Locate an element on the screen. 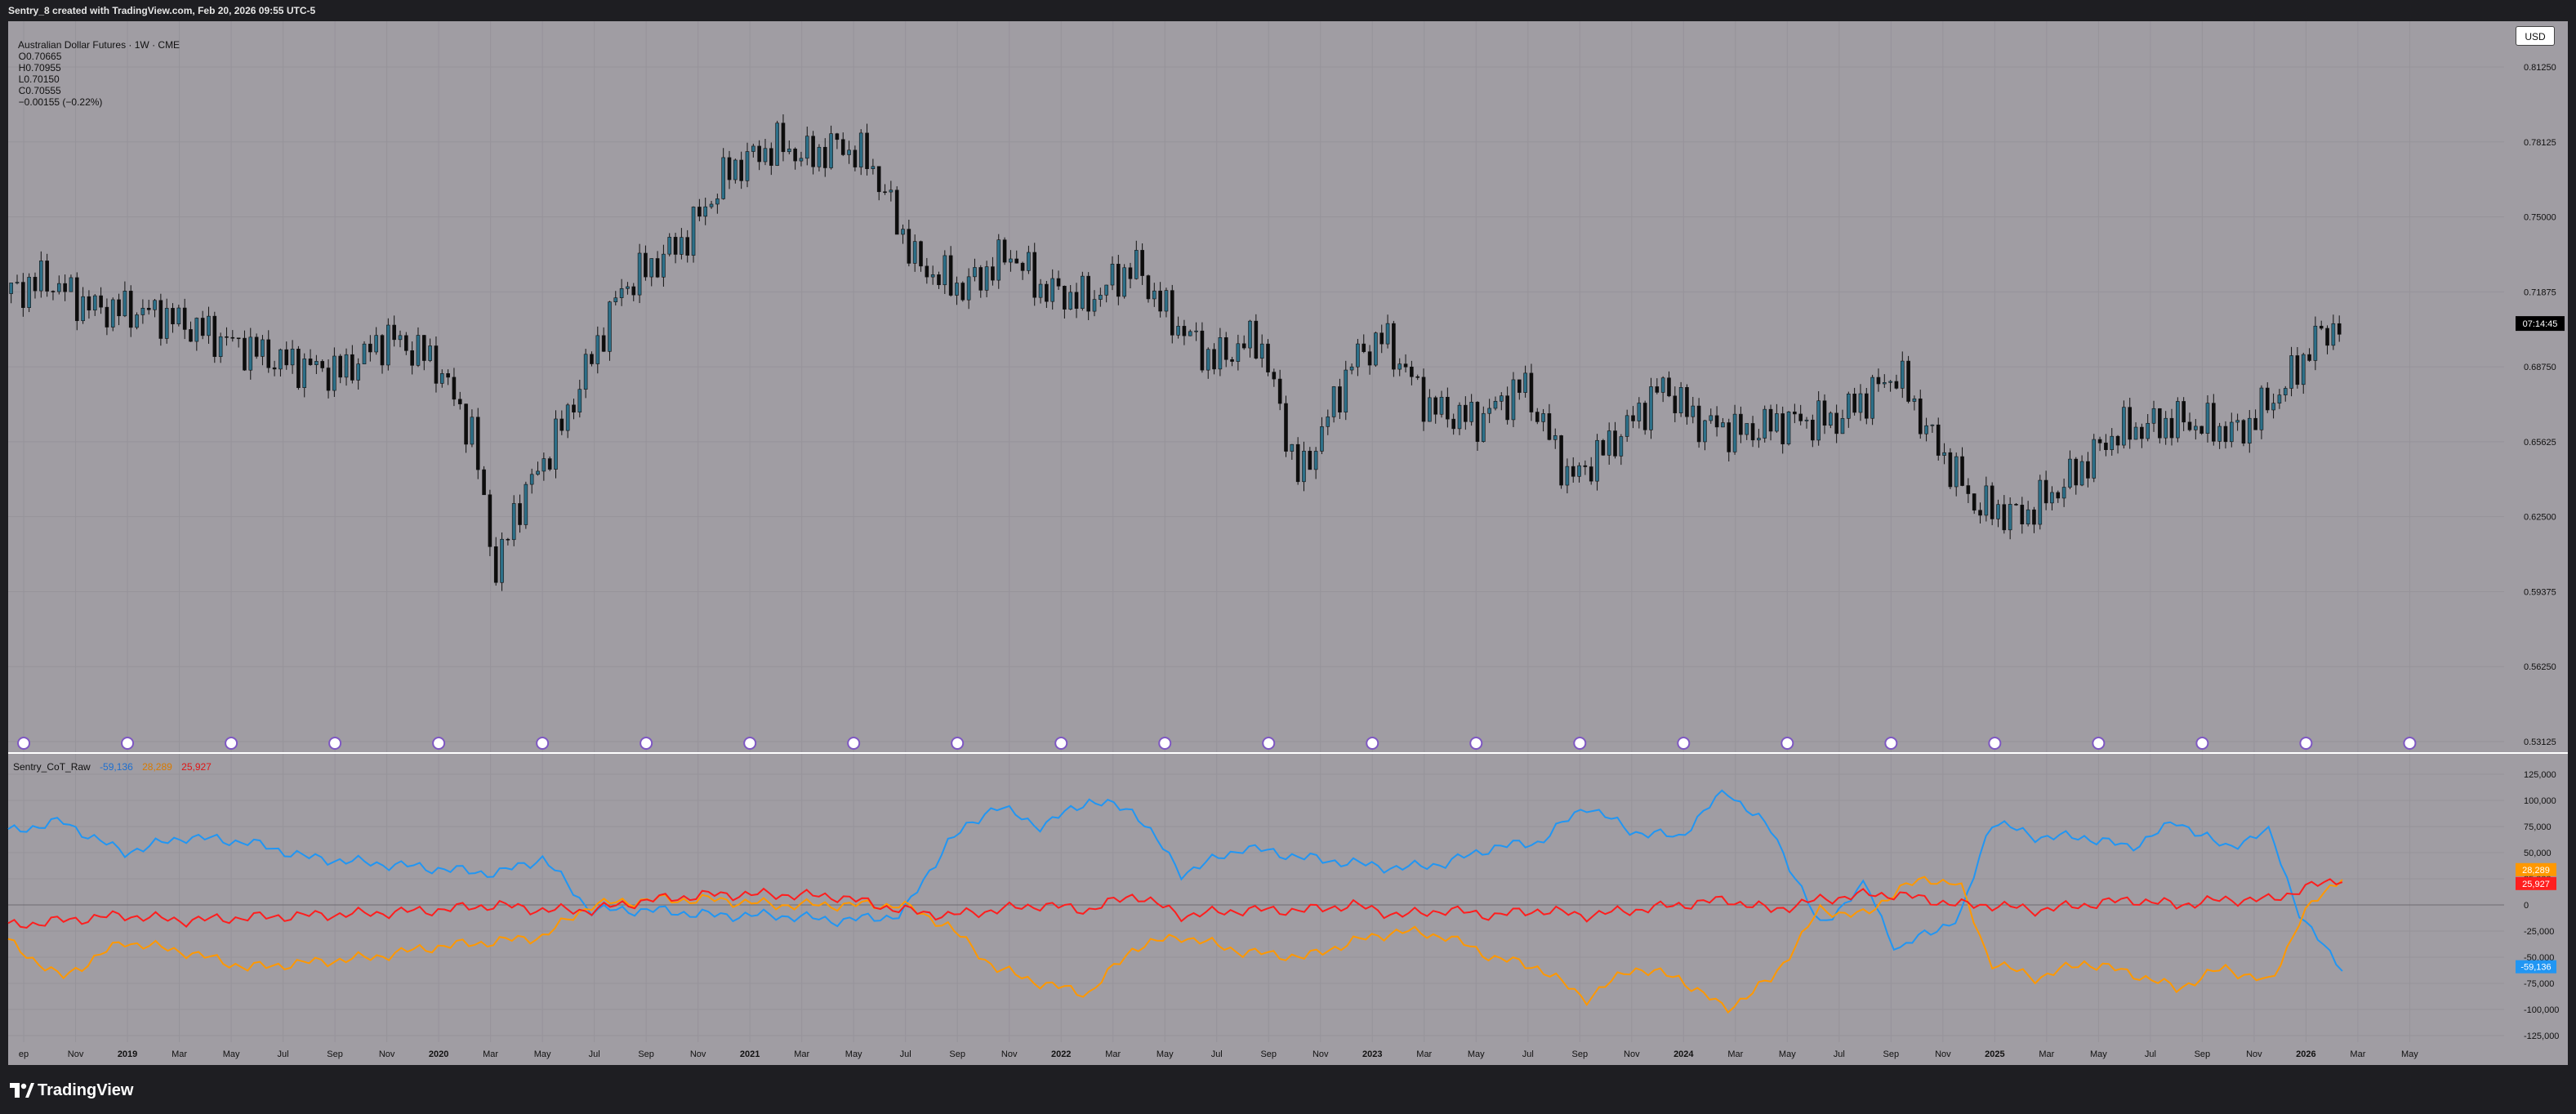  time-axis-label: May is located at coordinates (1165, 1054).